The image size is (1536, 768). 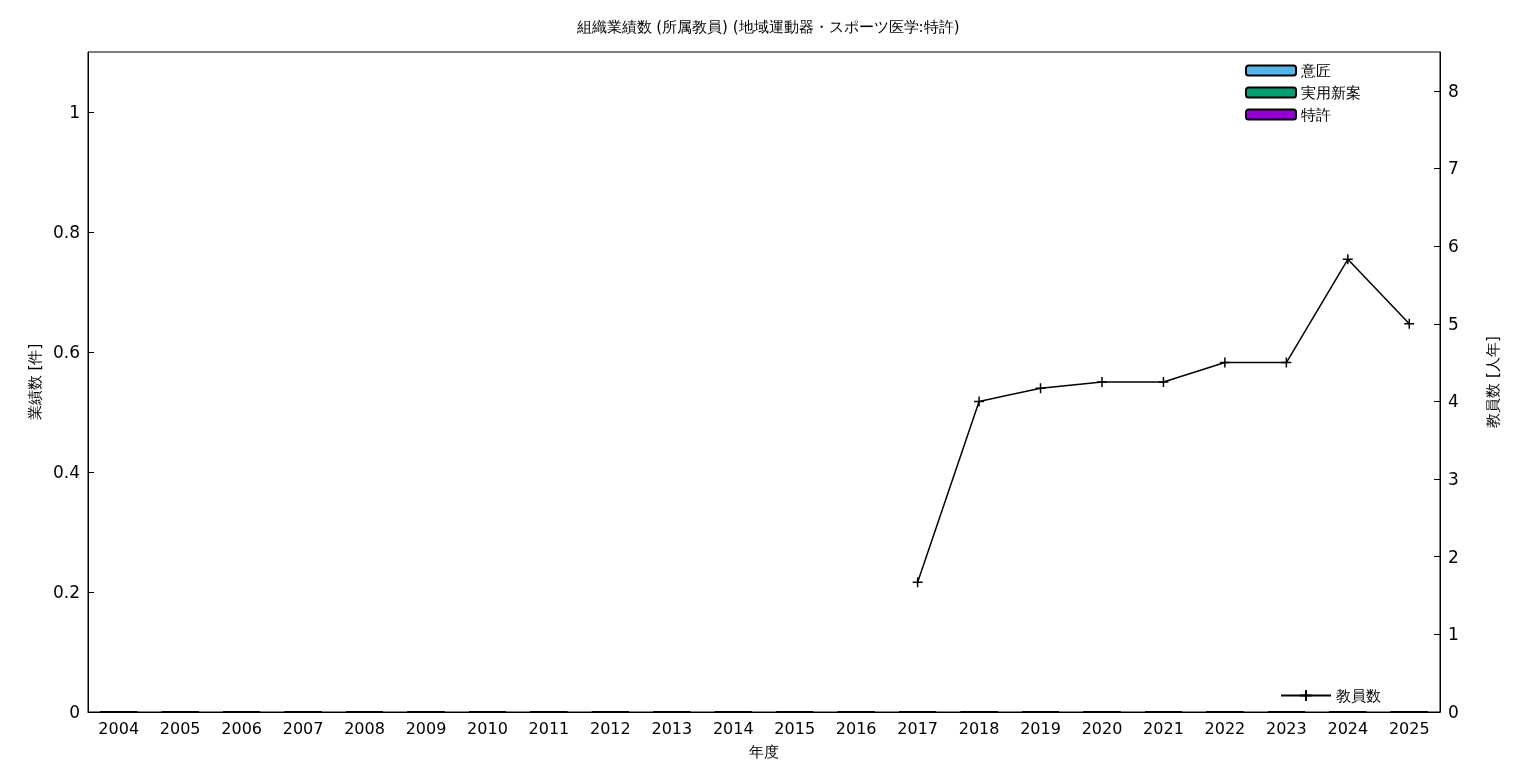 I want to click on legend-label: 実用新案, so click(x=1331, y=92).